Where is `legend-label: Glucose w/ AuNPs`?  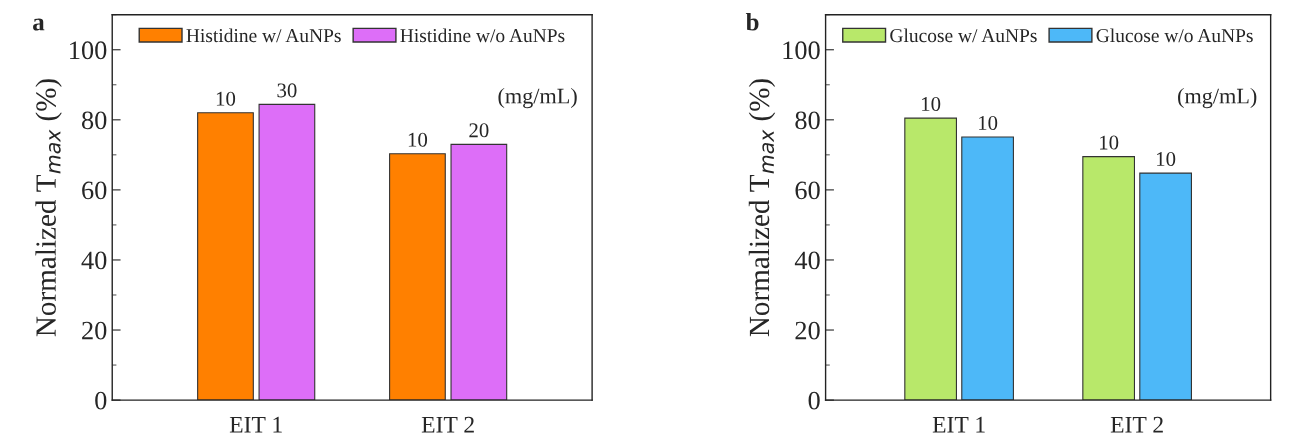
legend-label: Glucose w/ AuNPs is located at coordinates (963, 35).